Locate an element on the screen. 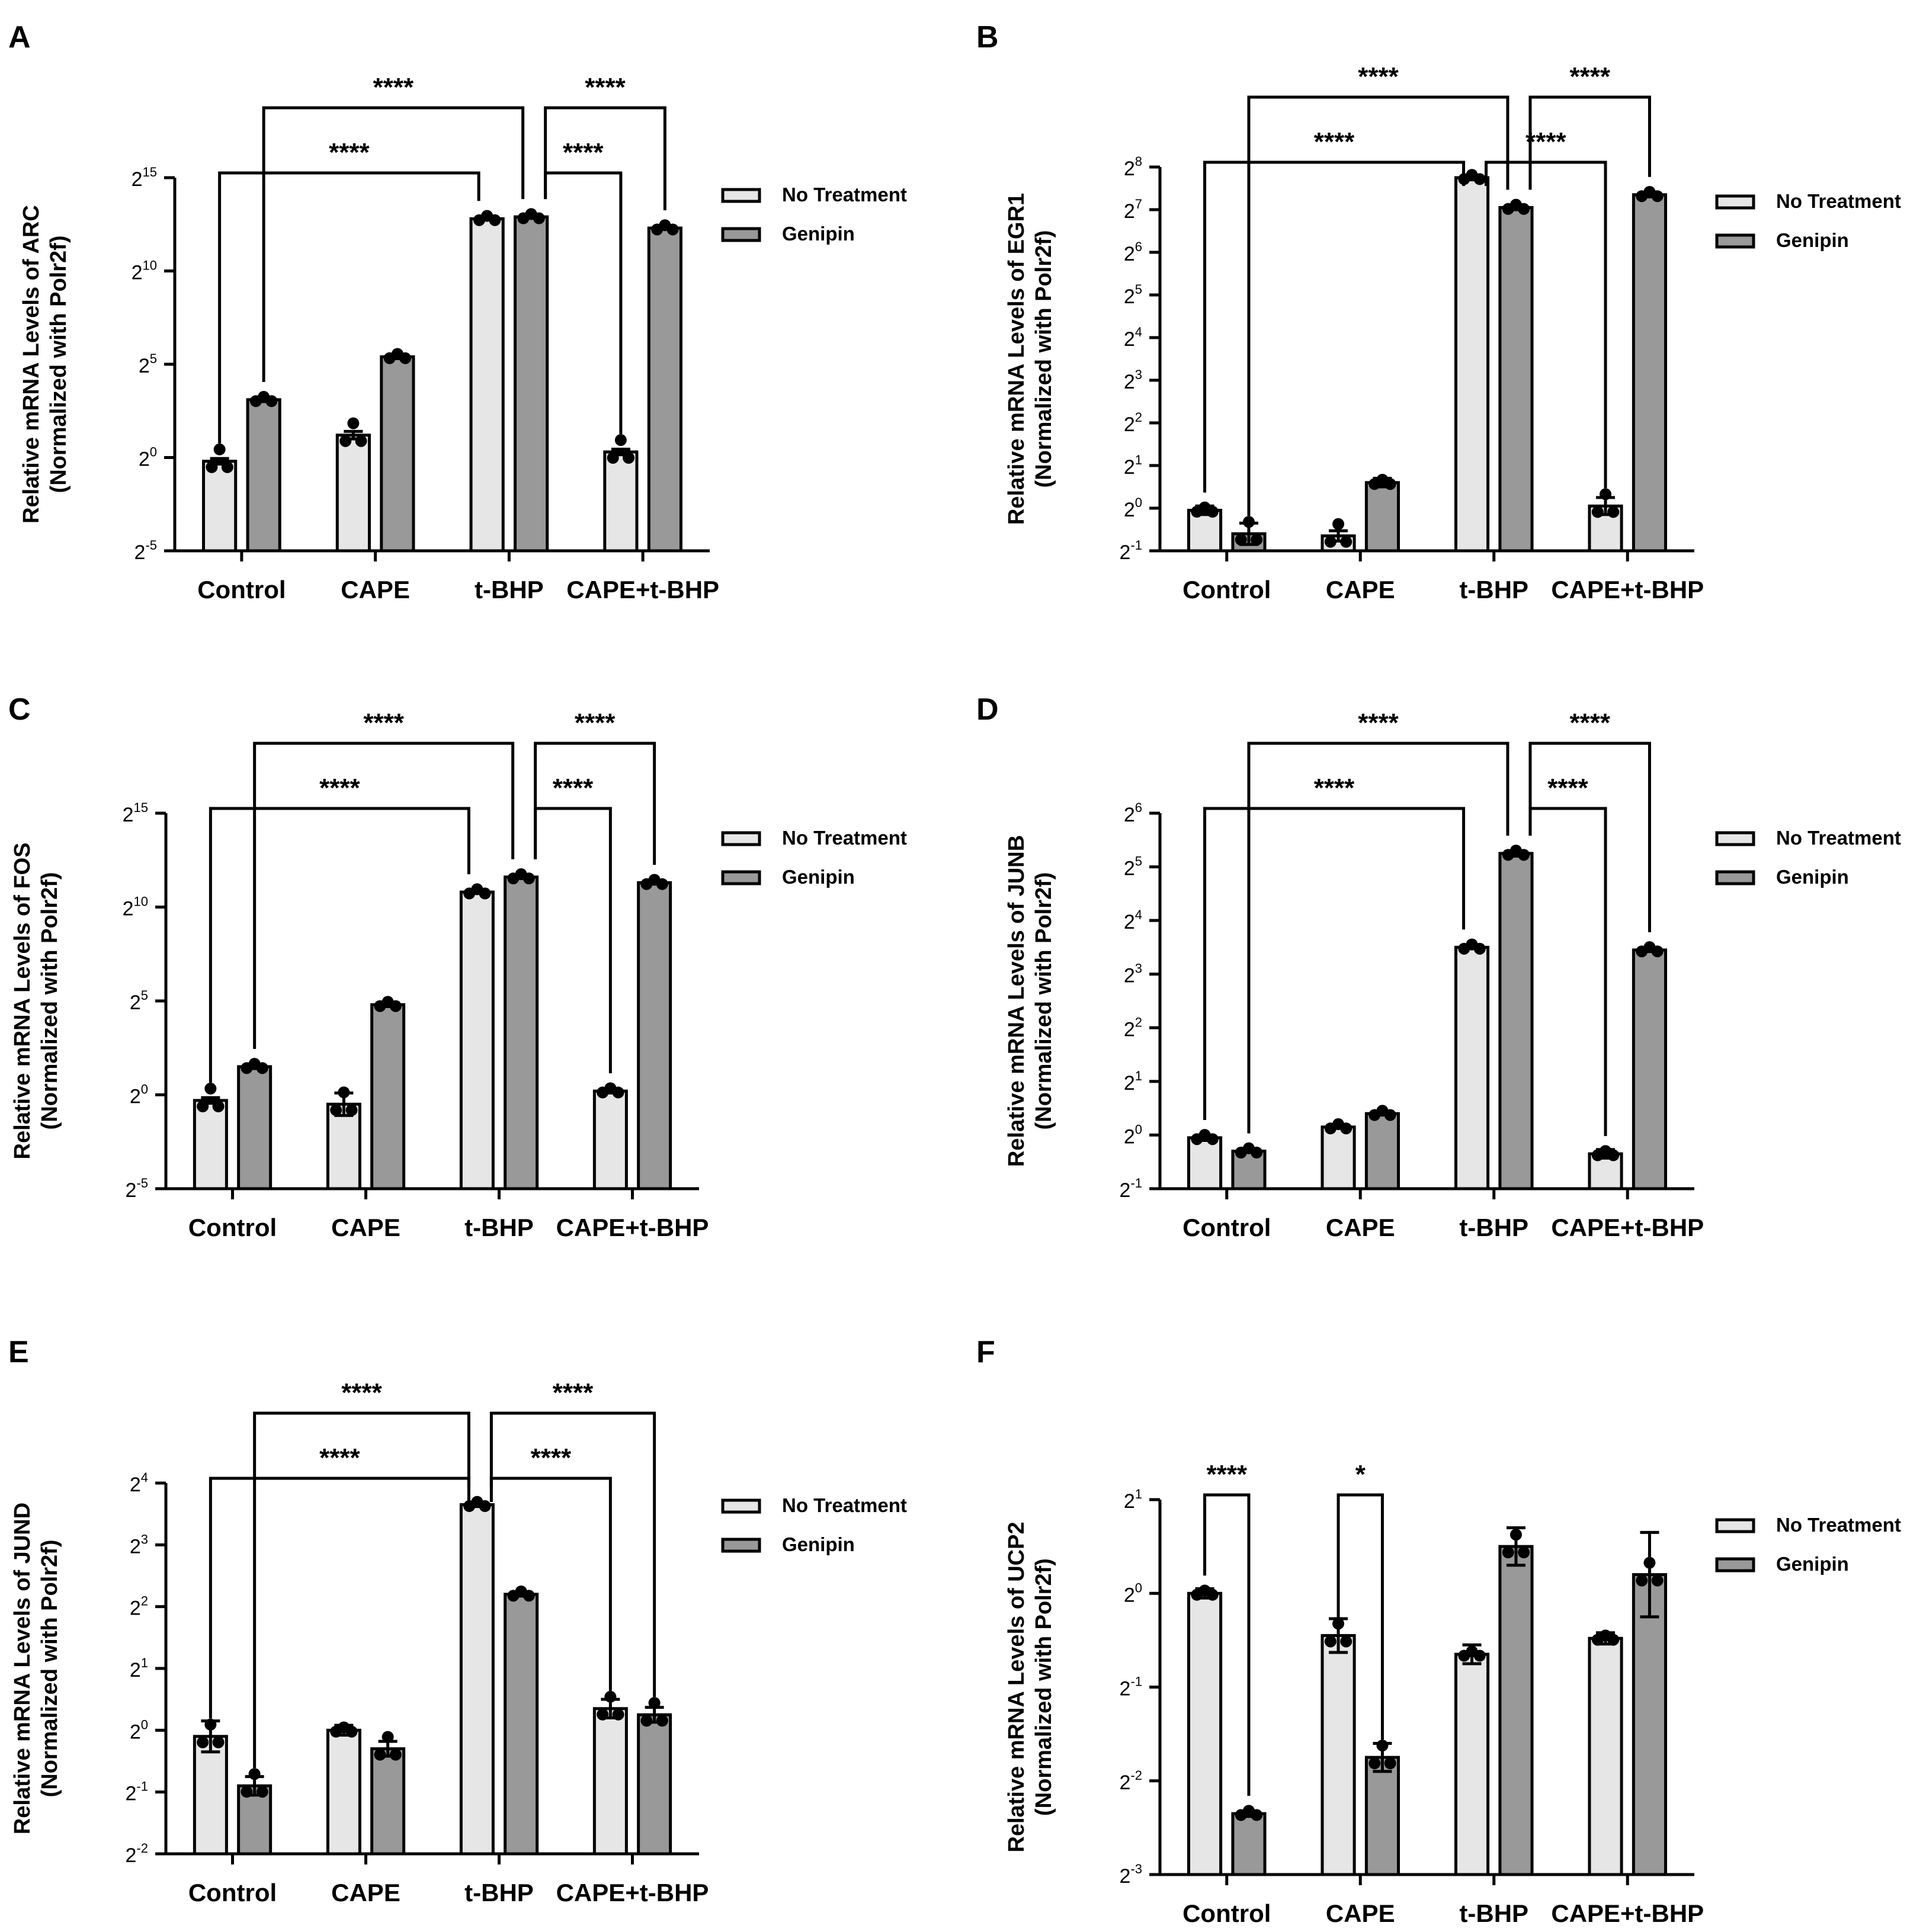 The image size is (1923, 1932). y-tick-label: 2-2 is located at coordinates (1131, 1781).